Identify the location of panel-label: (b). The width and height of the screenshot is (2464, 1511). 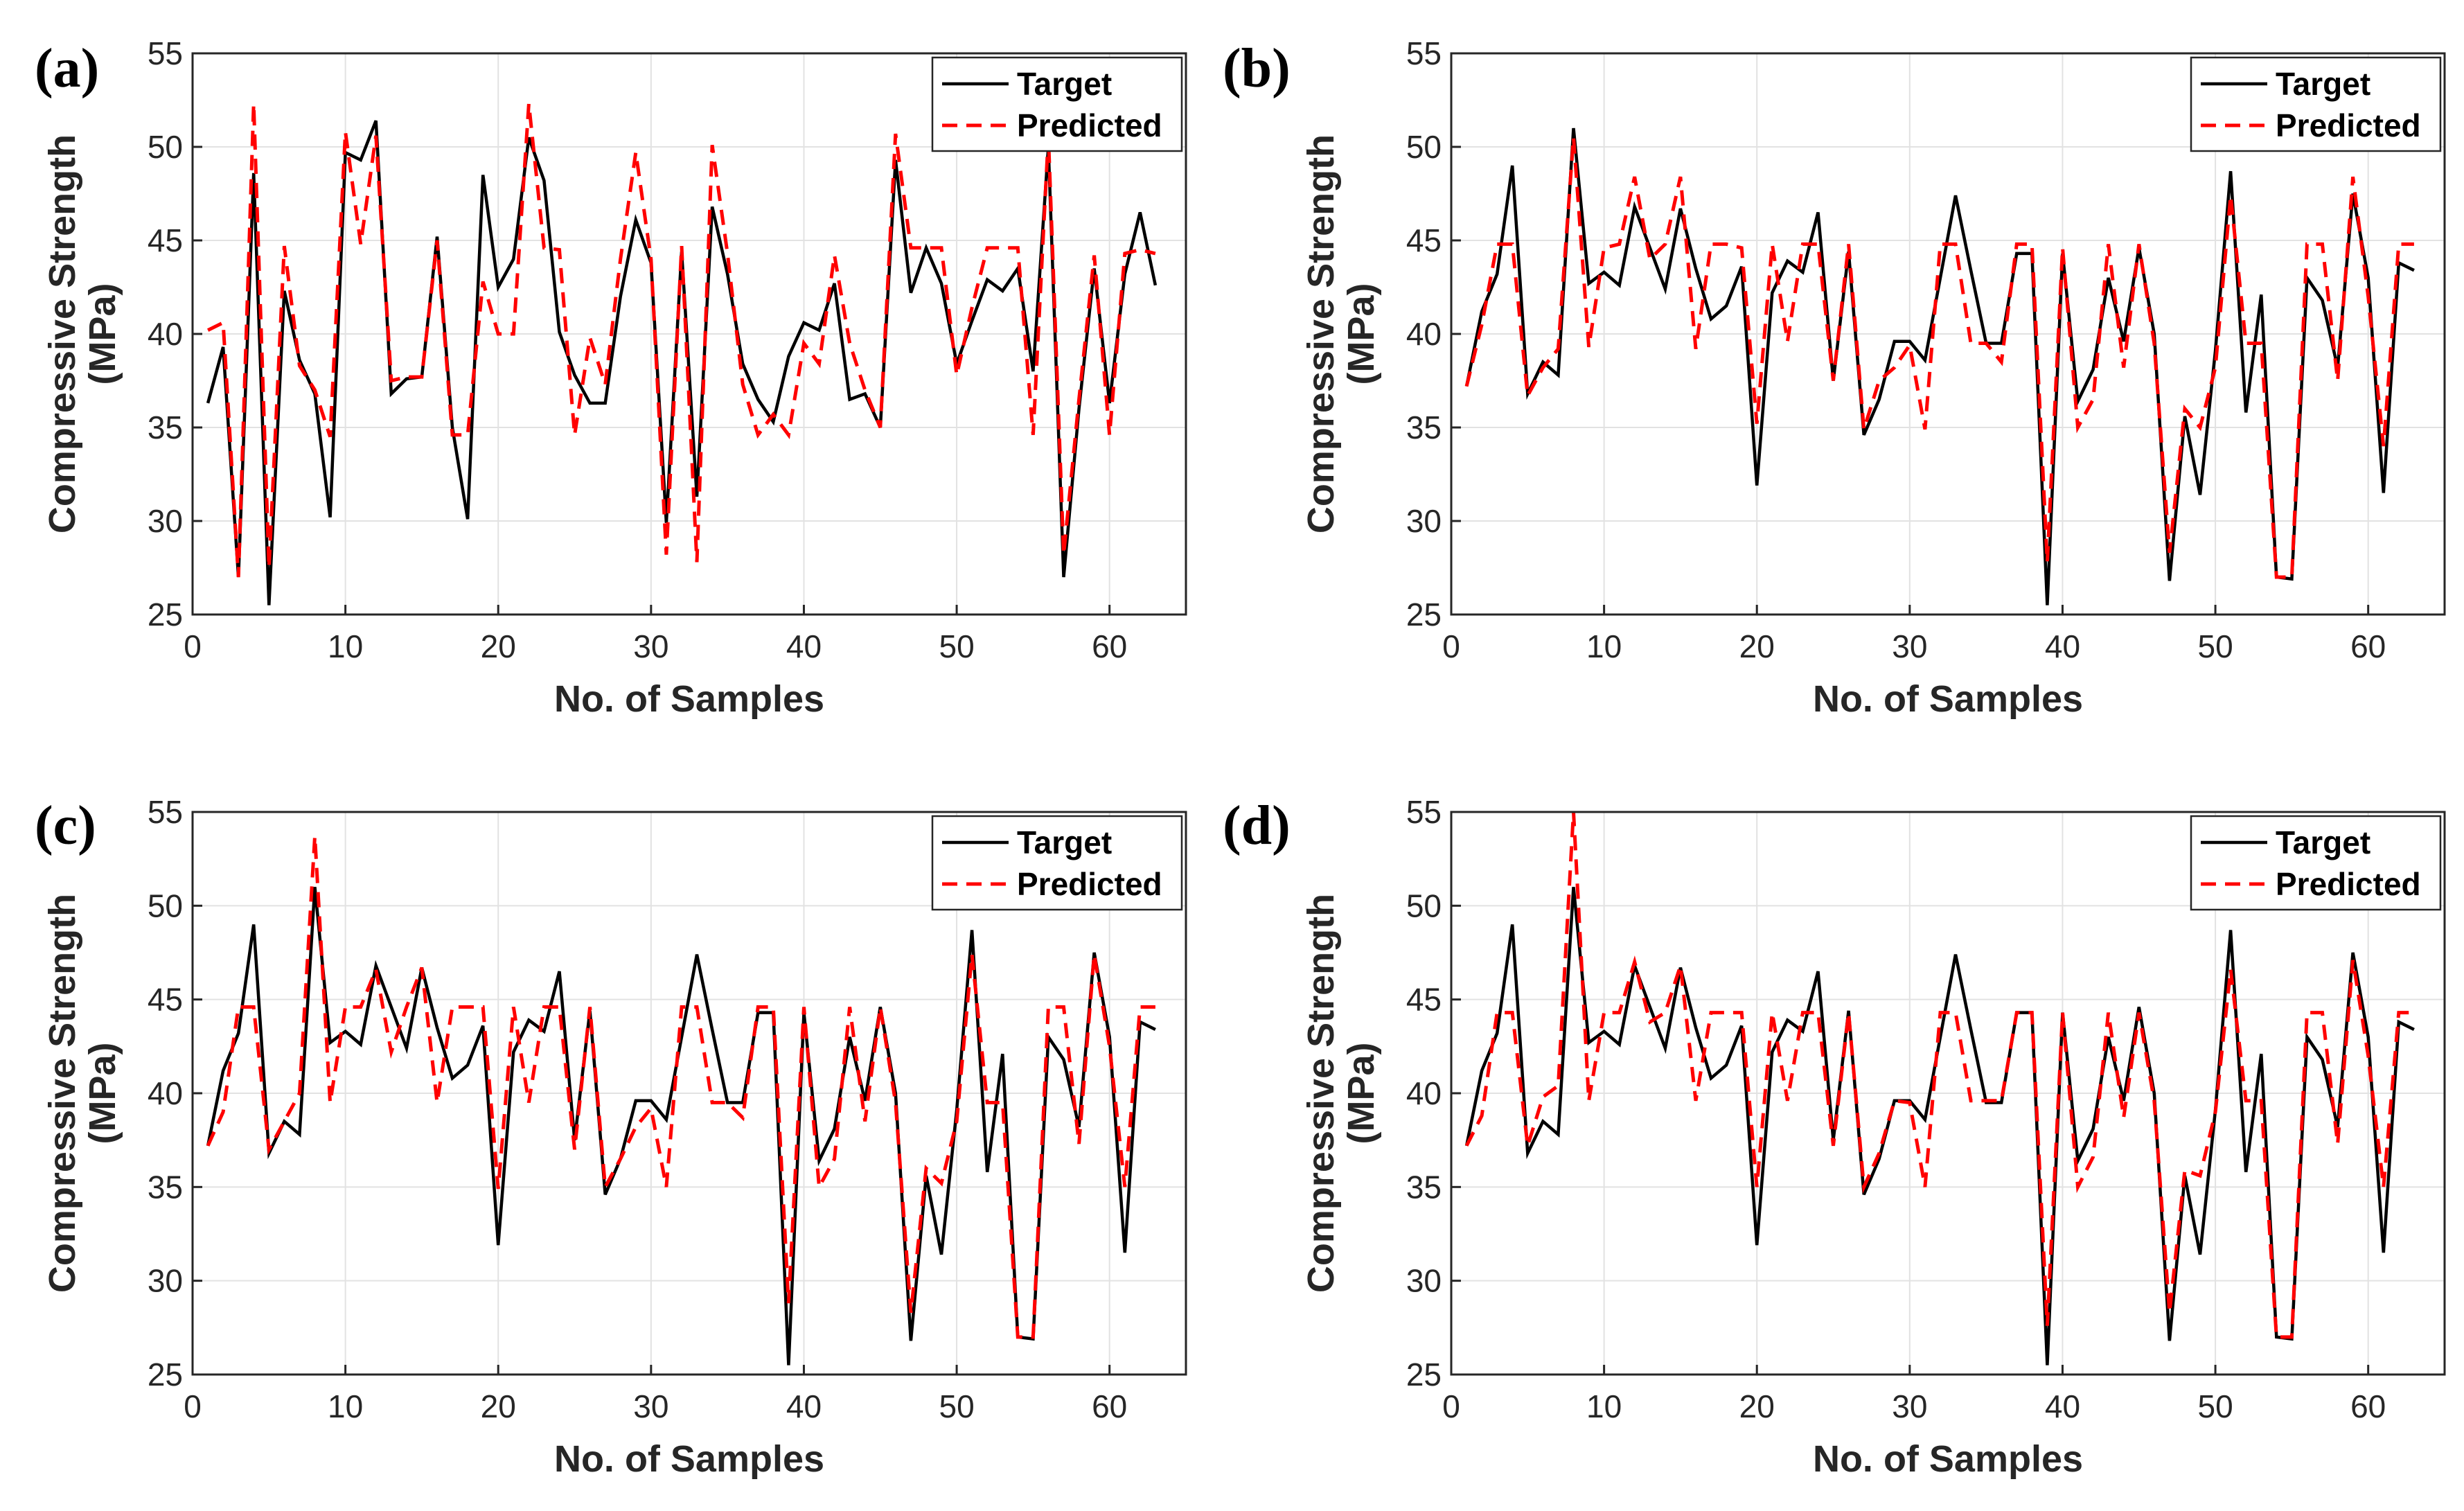
(1257, 68).